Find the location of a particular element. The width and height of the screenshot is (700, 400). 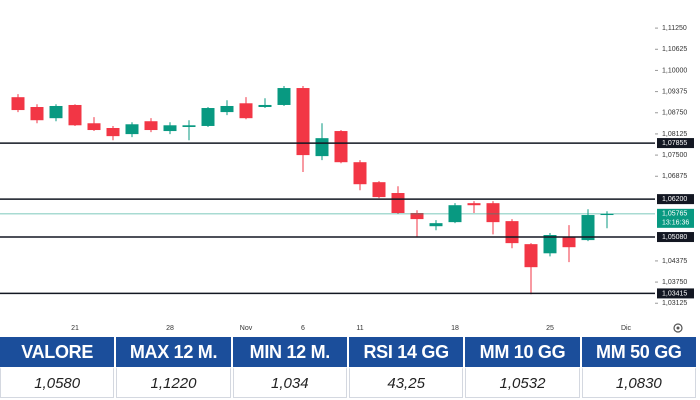

y-tick-label: 1,11250 is located at coordinates (674, 28).